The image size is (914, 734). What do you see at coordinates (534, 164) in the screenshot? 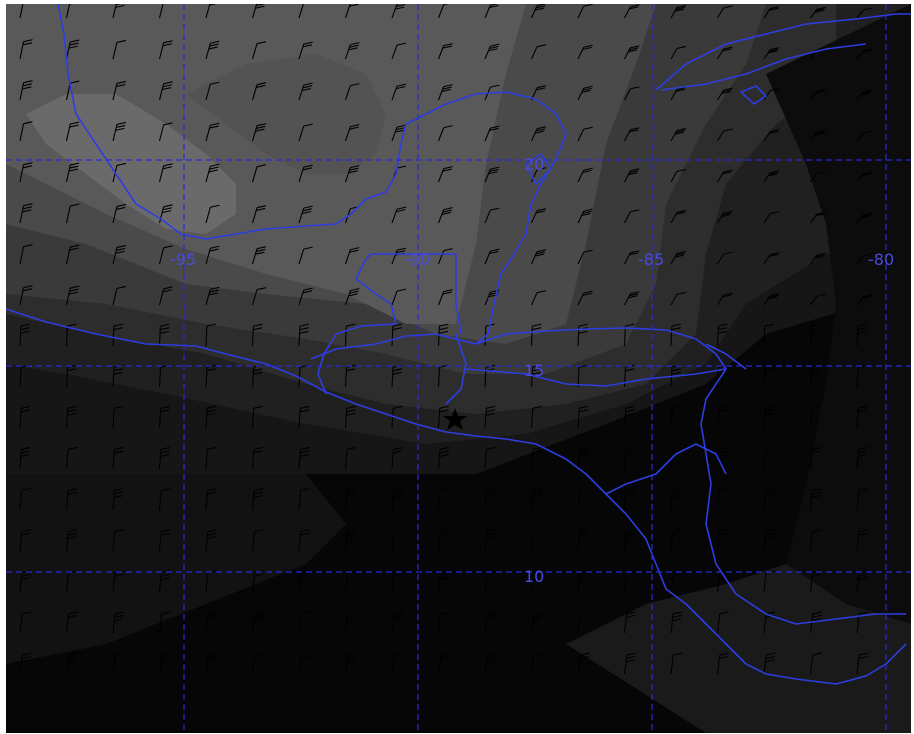
I see `lat-label-20: 20` at bounding box center [534, 164].